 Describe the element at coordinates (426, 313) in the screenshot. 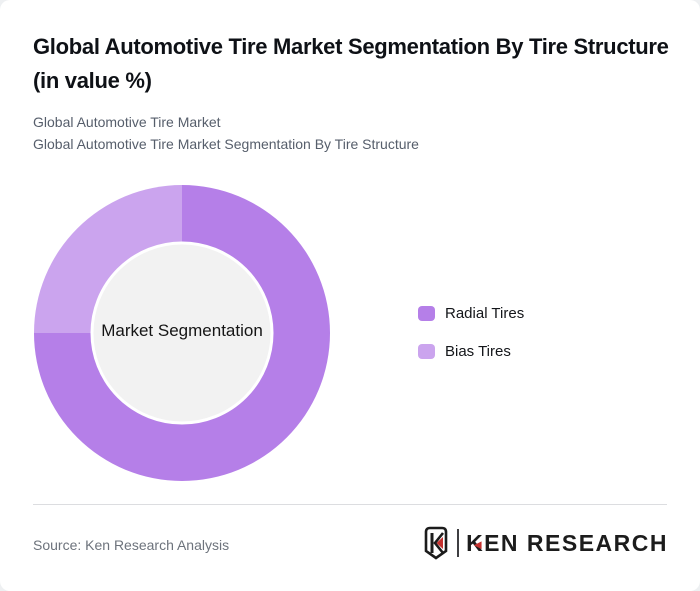

I see `legend-swatch-radial-tires` at that location.